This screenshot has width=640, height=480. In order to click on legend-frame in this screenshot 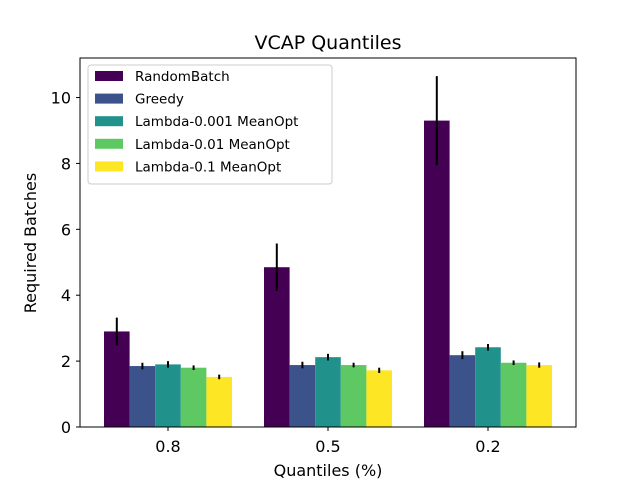, I will do `click(210, 124)`.